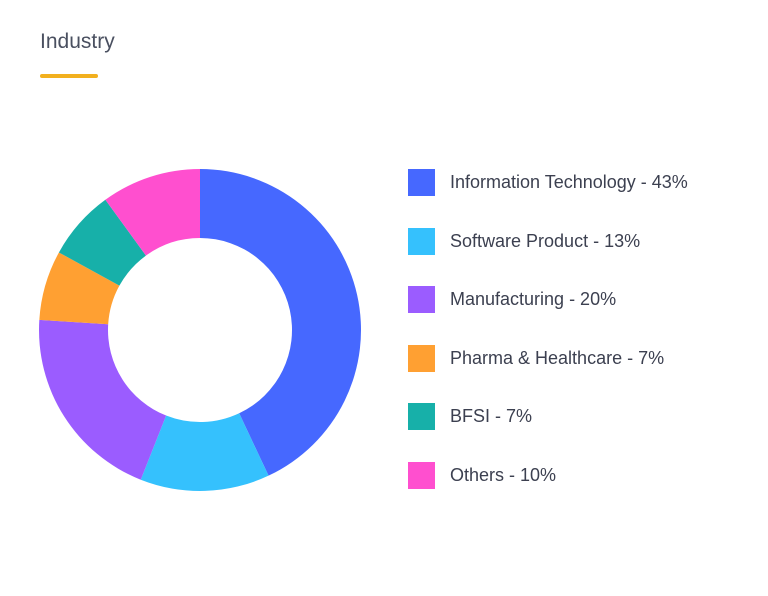 Image resolution: width=768 pixels, height=596 pixels. I want to click on legend-item: Manufacturing - 20%, so click(548, 299).